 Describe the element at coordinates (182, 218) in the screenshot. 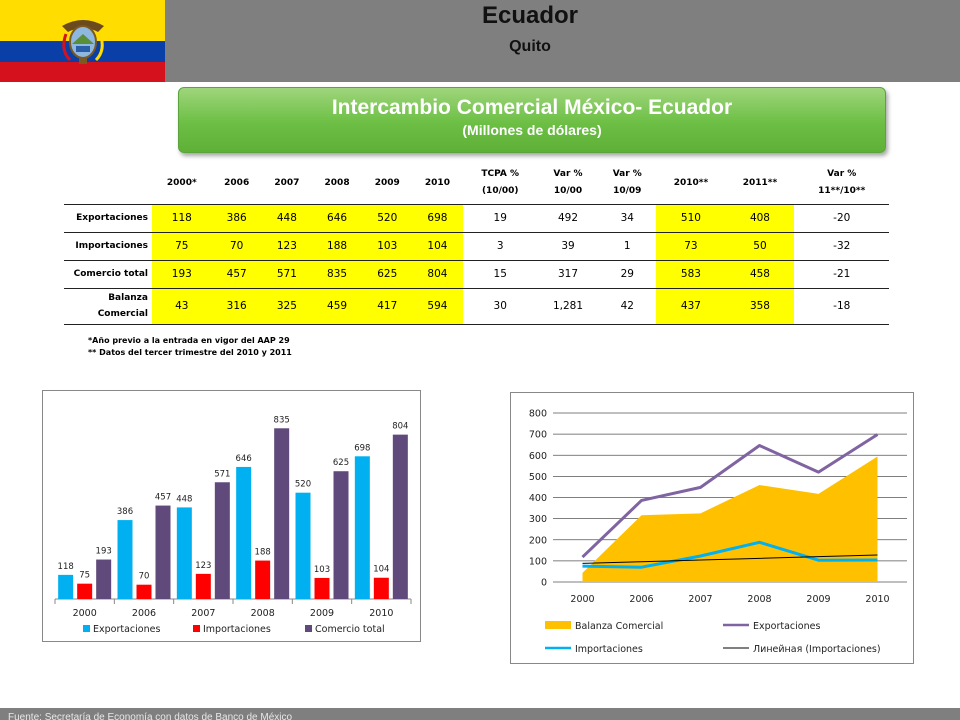

I see `table-cell: 118` at that location.